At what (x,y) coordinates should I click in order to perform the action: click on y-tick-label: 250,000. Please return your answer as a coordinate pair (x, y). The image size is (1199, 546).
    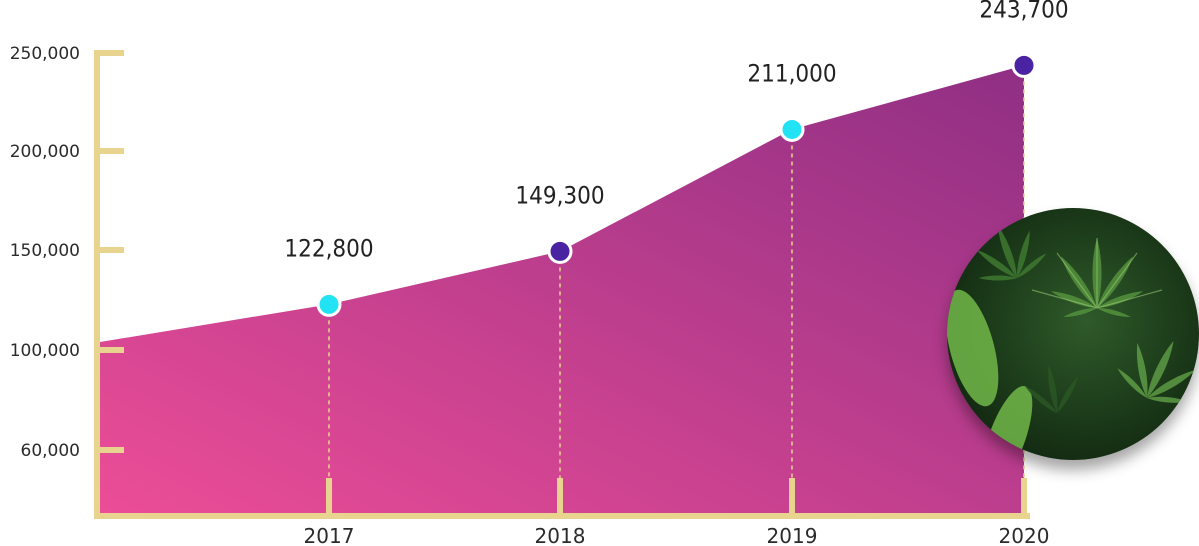
    Looking at the image, I should click on (45, 54).